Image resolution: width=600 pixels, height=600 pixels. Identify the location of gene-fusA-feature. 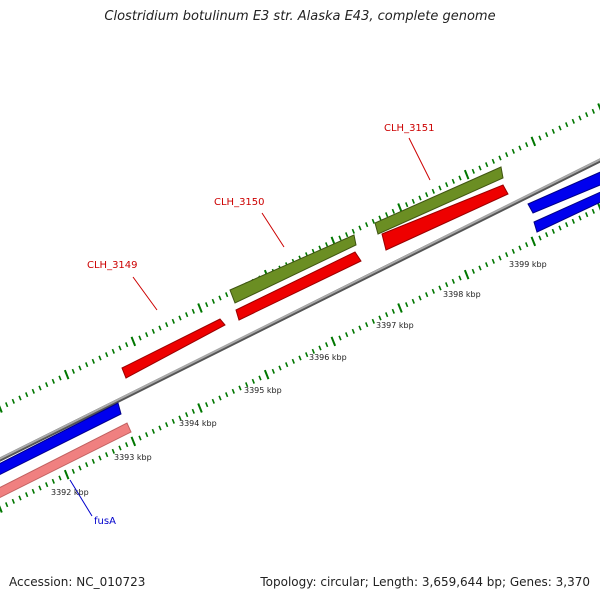
(66, 461).